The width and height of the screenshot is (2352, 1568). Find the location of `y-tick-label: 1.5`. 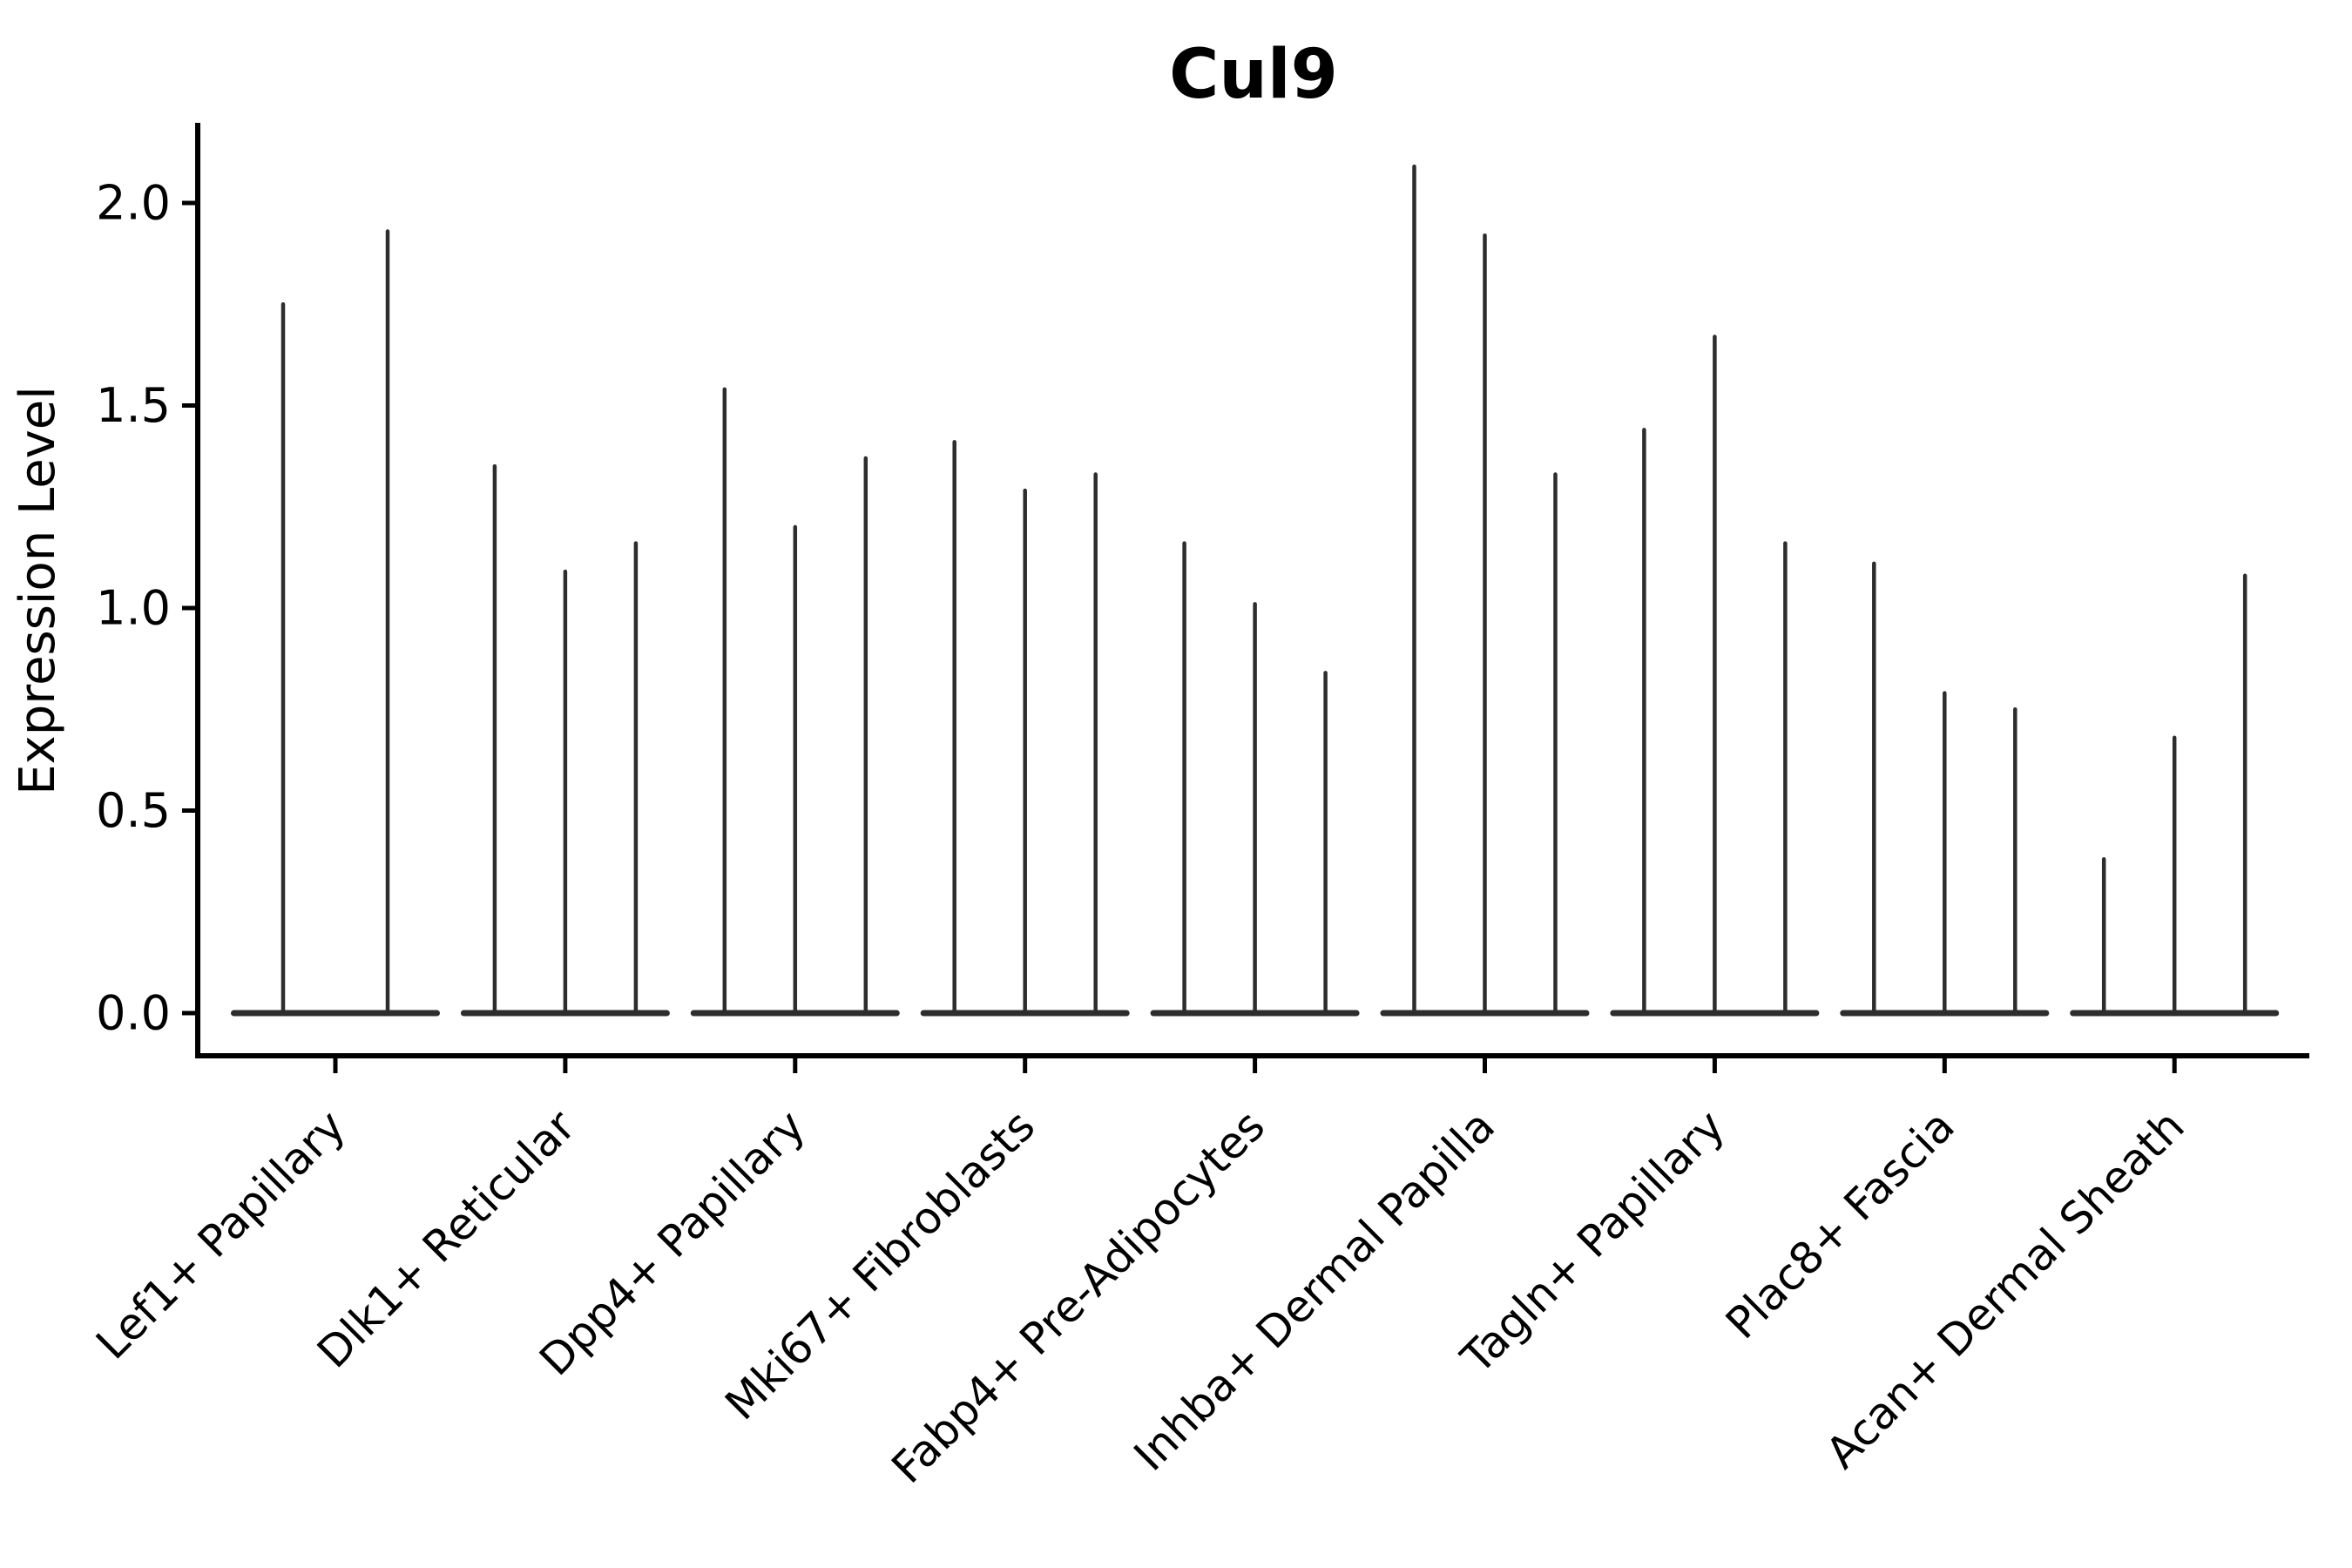

y-tick-label: 1.5 is located at coordinates (134, 405).